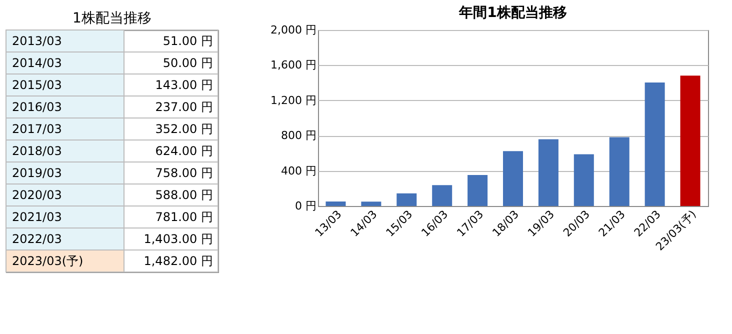 Image resolution: width=732 pixels, height=334 pixels. What do you see at coordinates (298, 171) in the screenshot?
I see `y-tick-label: 400 円` at bounding box center [298, 171].